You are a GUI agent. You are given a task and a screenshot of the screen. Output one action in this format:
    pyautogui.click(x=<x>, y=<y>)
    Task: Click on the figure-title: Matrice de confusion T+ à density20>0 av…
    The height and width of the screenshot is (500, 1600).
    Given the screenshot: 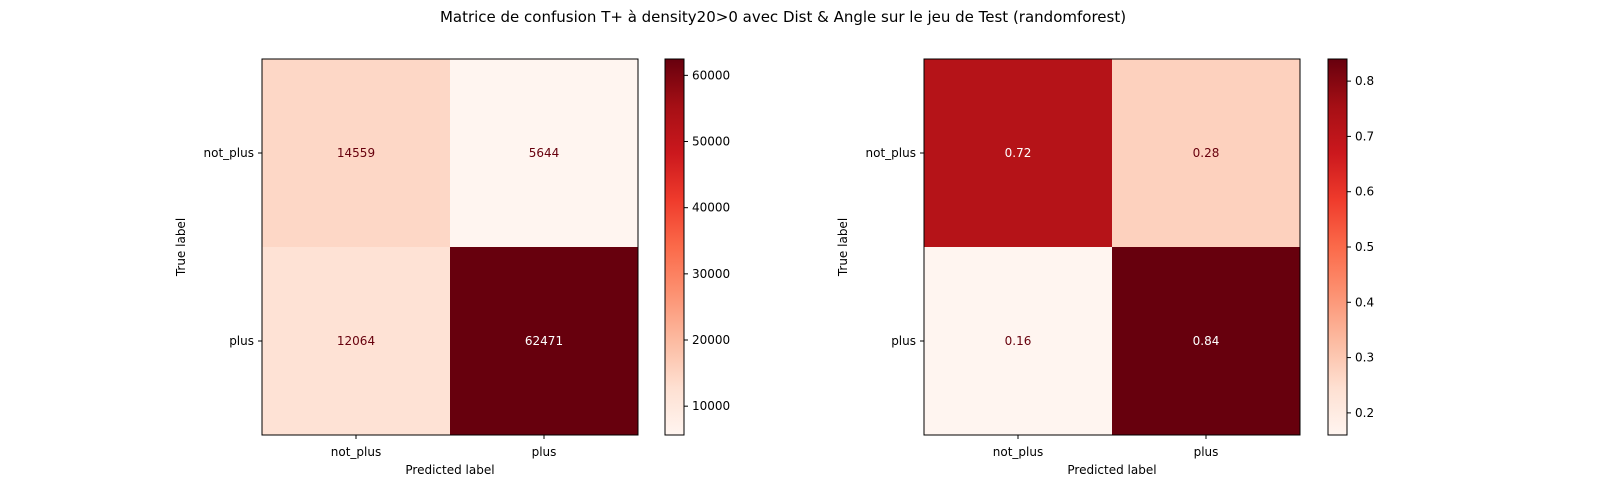 What is the action you would take?
    pyautogui.click(x=783, y=17)
    